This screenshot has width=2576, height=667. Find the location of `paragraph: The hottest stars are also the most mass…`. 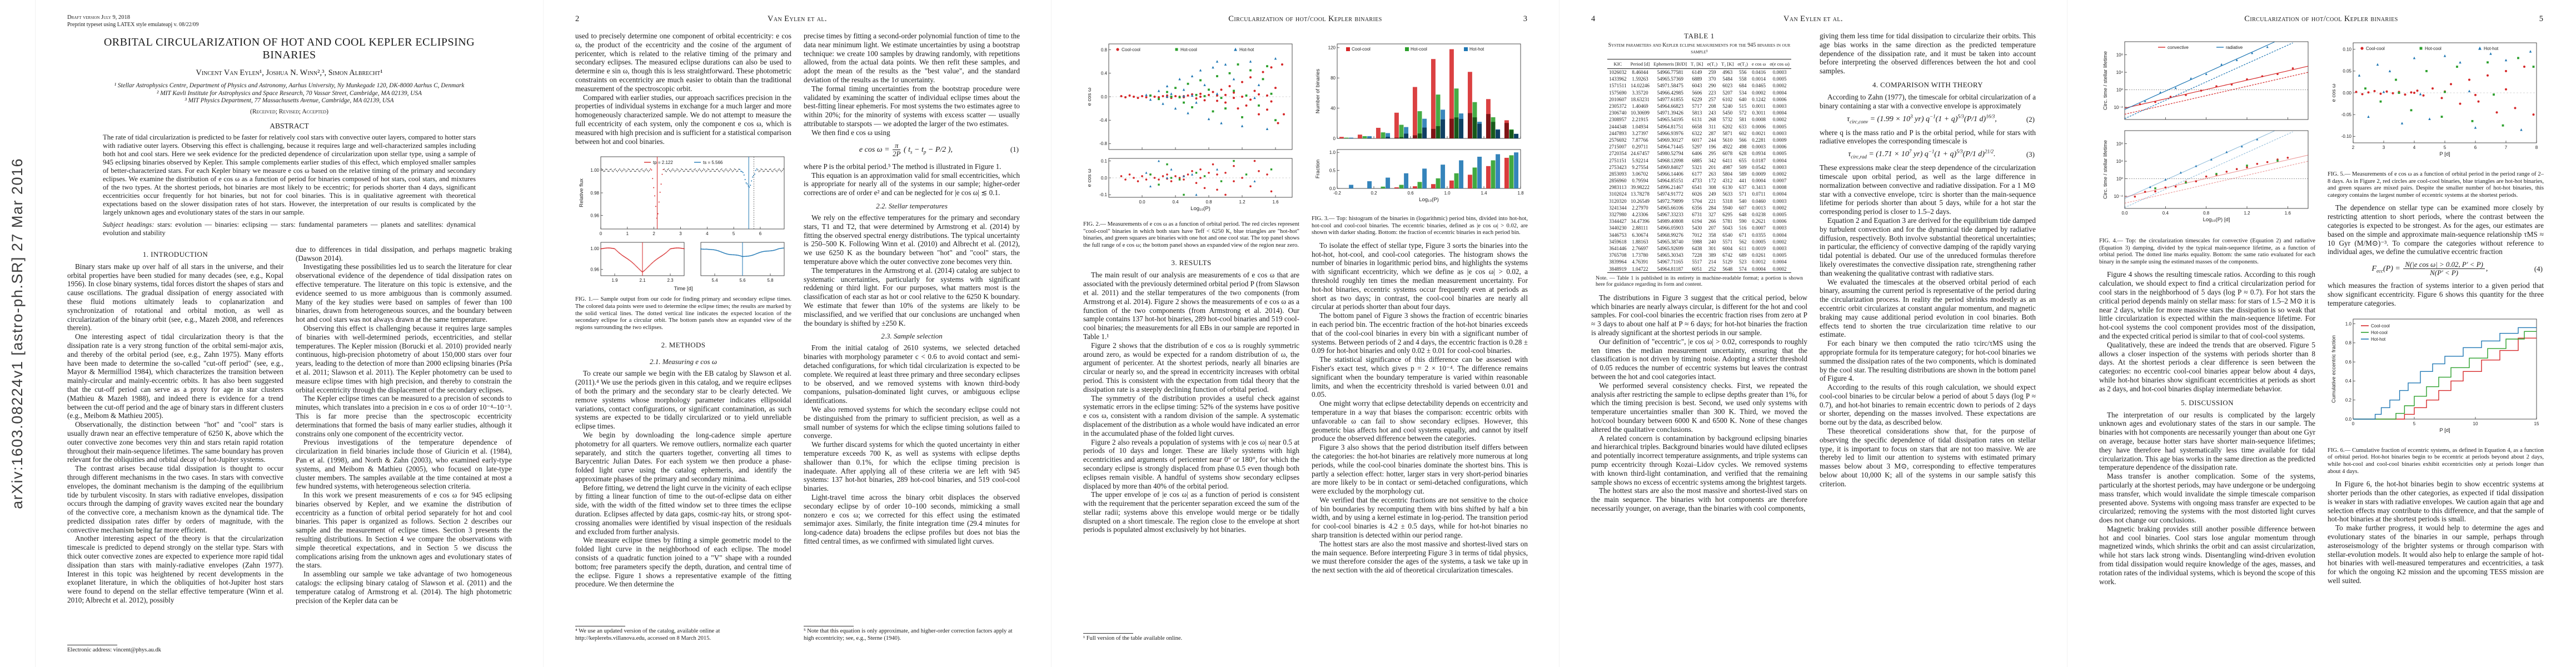

paragraph: The hottest stars are also the most mass… is located at coordinates (1420, 557).